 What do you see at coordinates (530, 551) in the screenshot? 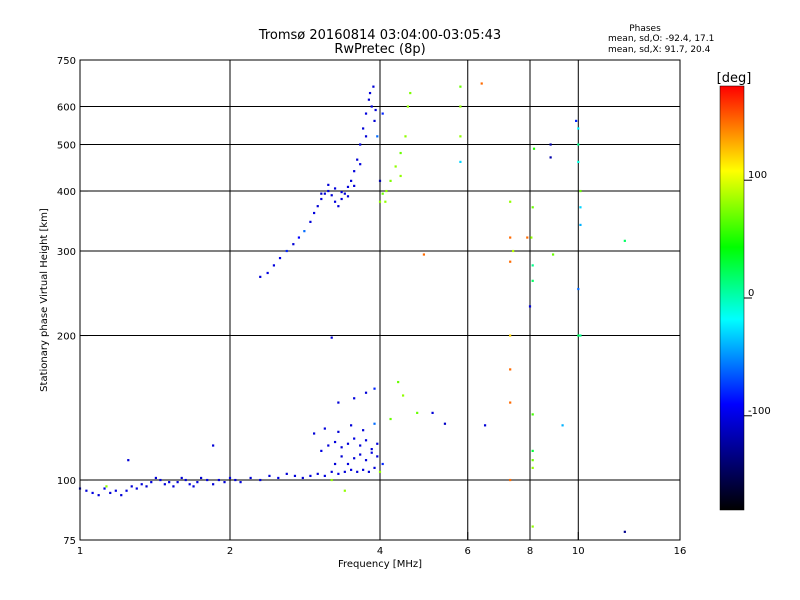
I see `x-tick-label: 8` at bounding box center [530, 551].